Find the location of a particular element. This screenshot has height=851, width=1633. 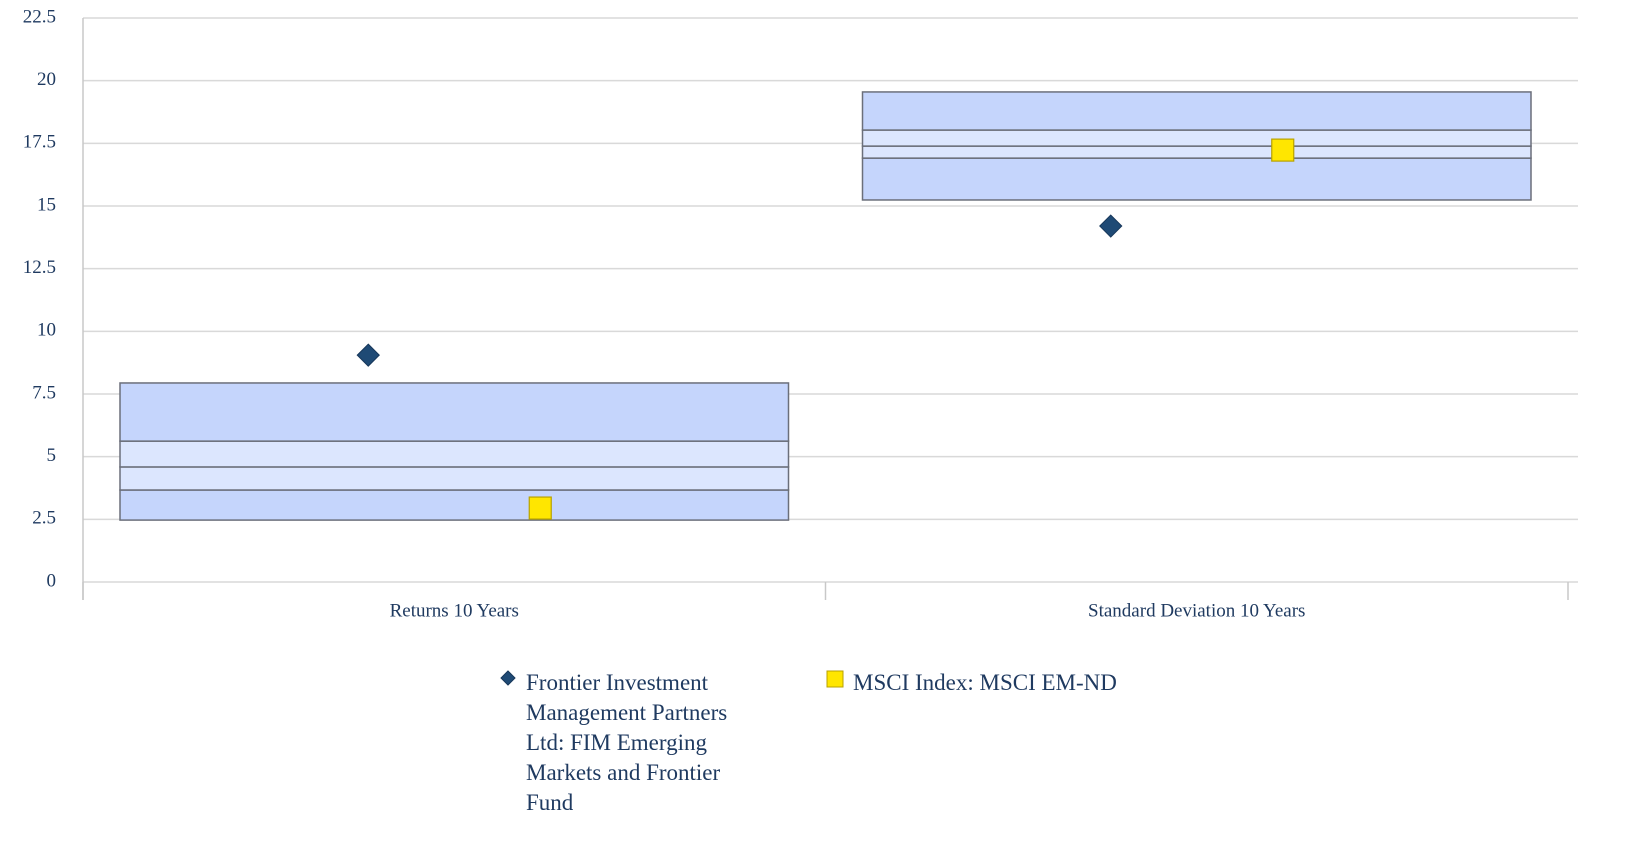

y-tick-label: 2.5 is located at coordinates (44, 518).